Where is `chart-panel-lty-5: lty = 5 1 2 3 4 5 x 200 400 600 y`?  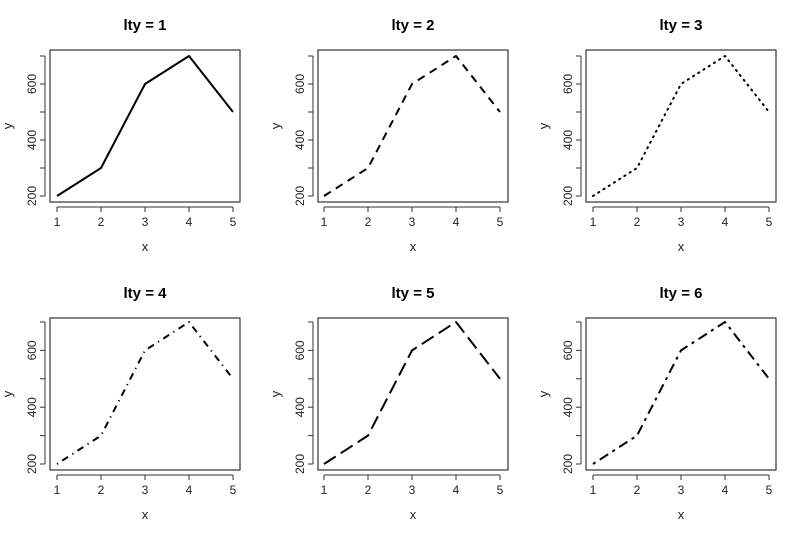 chart-panel-lty-5: lty = 5 1 2 3 4 5 x 200 400 600 y is located at coordinates (388, 403).